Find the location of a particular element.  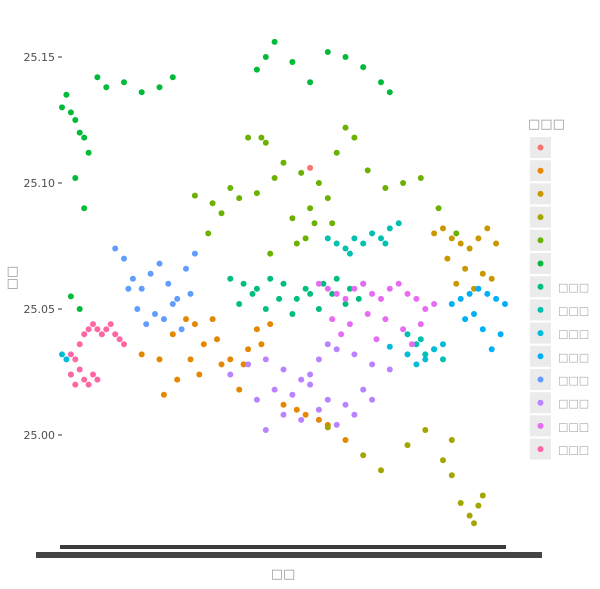

x-tick-label-band-upper is located at coordinates (283, 547).